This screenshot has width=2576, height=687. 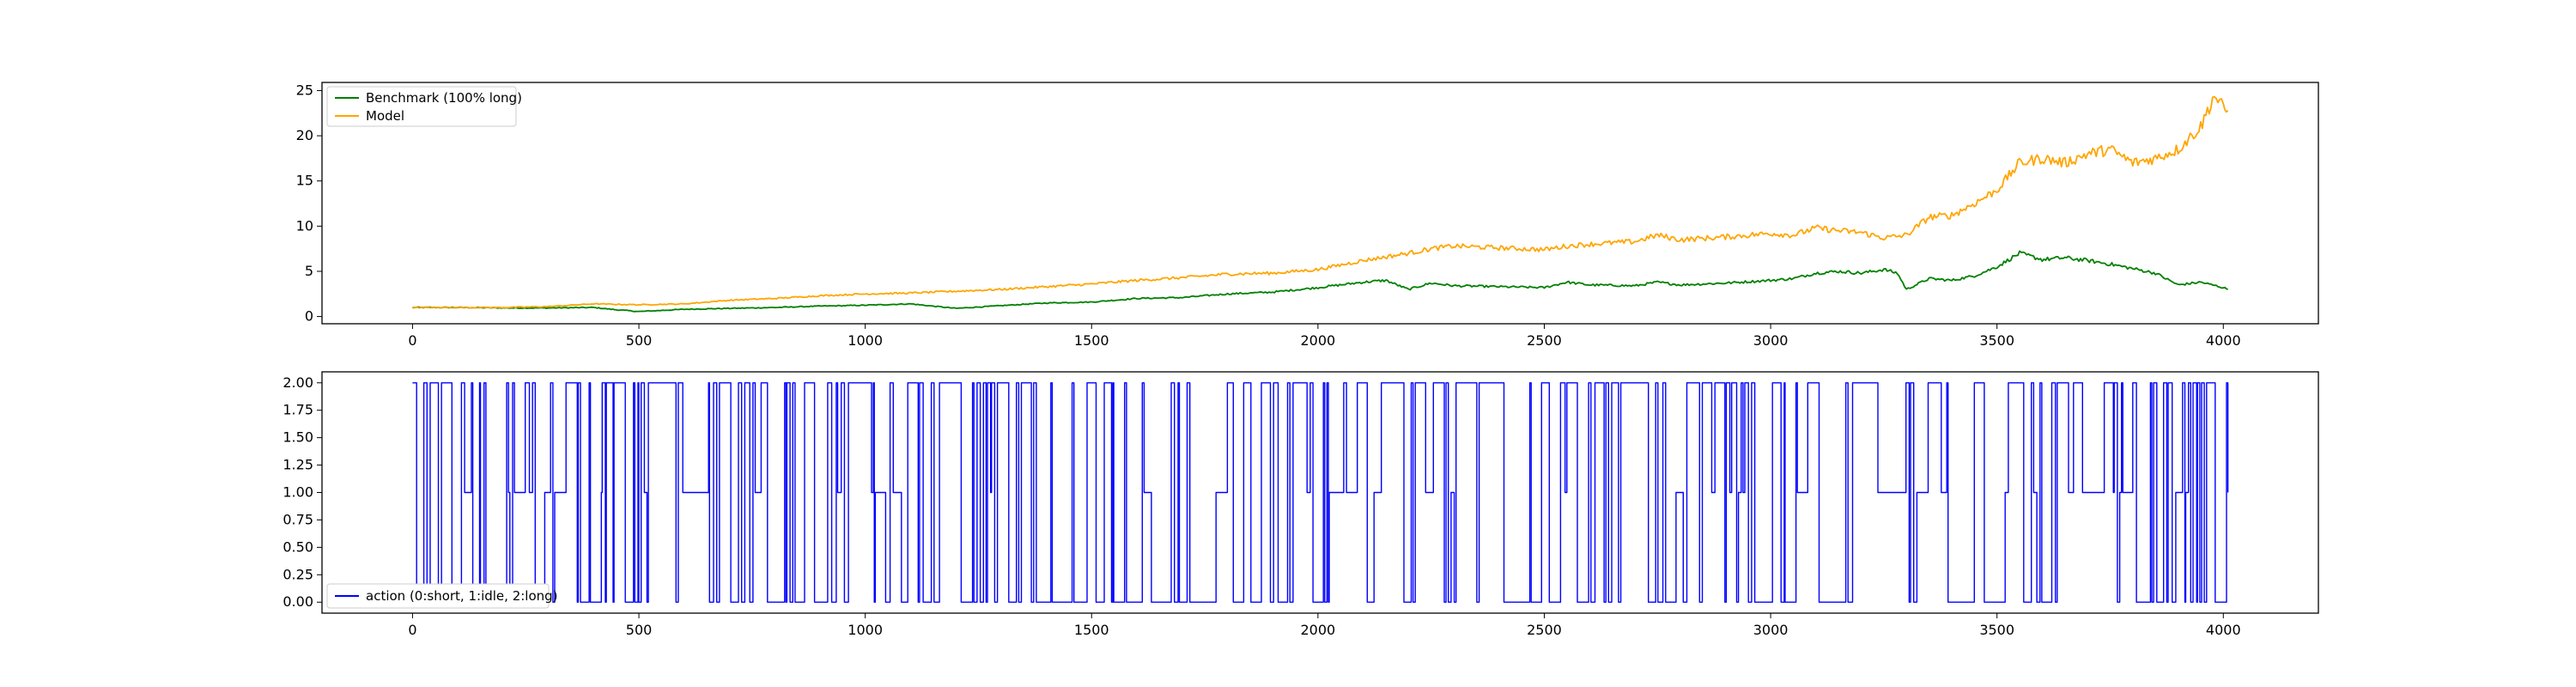 I want to click on legend-action-label: action (0:short, 1:idle, 2:long), so click(x=462, y=596).